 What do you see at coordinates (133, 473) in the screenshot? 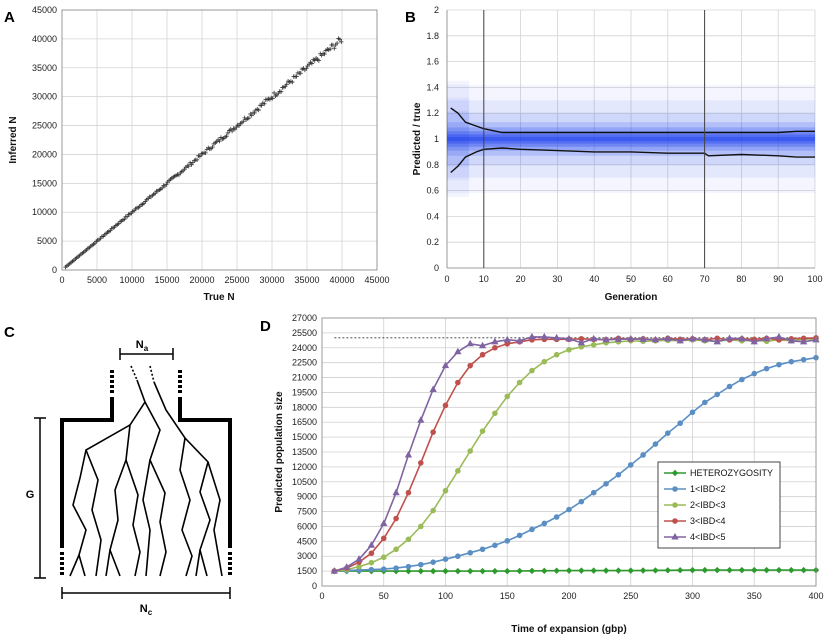
I see `panel-c-diagram` at bounding box center [133, 473].